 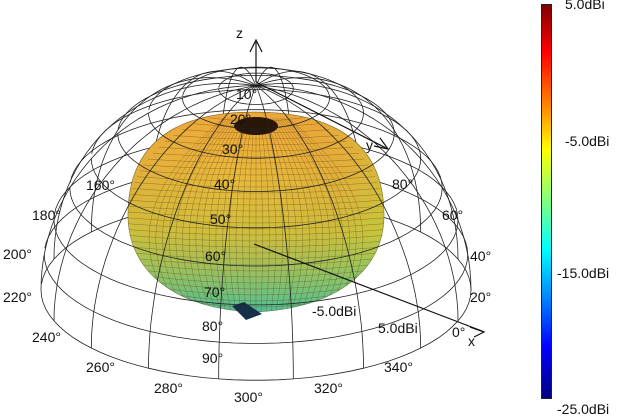 What do you see at coordinates (328, 388) in the screenshot?
I see `azimuth-label-320: 320°` at bounding box center [328, 388].